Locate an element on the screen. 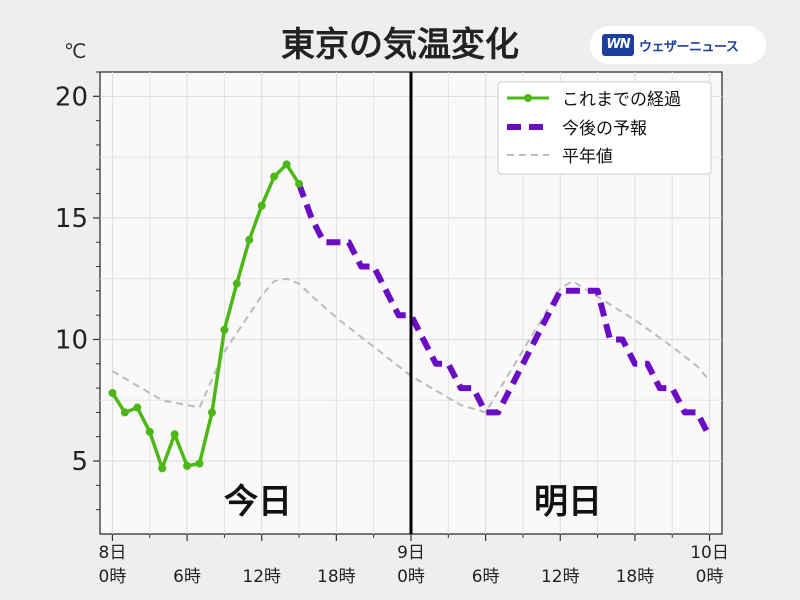  tomorrow-label: 明日 is located at coordinates (568, 502).